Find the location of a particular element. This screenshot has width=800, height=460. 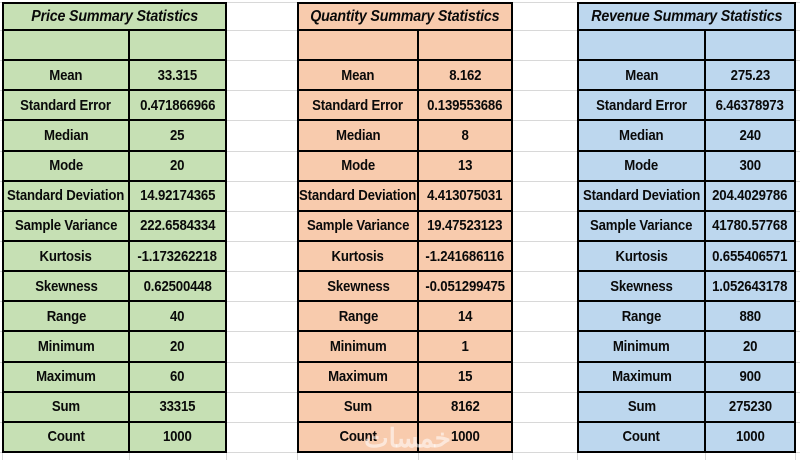

stat-value-cell: 40 is located at coordinates (177, 316).